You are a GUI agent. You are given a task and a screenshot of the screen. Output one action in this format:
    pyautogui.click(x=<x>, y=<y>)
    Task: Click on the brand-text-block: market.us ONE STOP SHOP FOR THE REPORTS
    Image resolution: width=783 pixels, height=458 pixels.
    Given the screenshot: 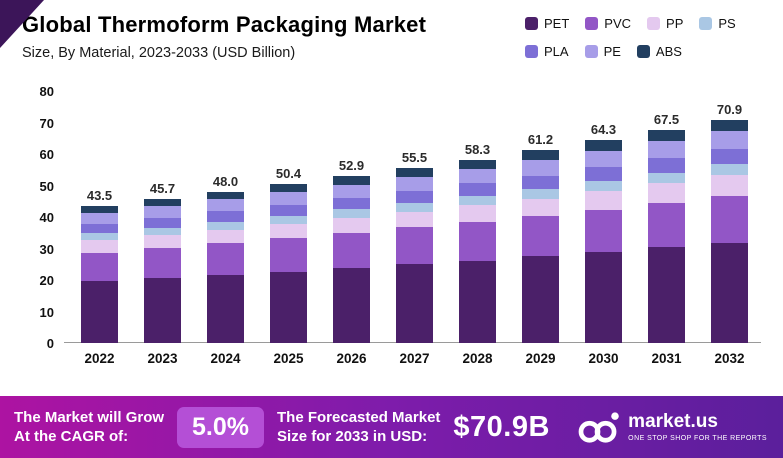 What is the action you would take?
    pyautogui.click(x=697, y=426)
    